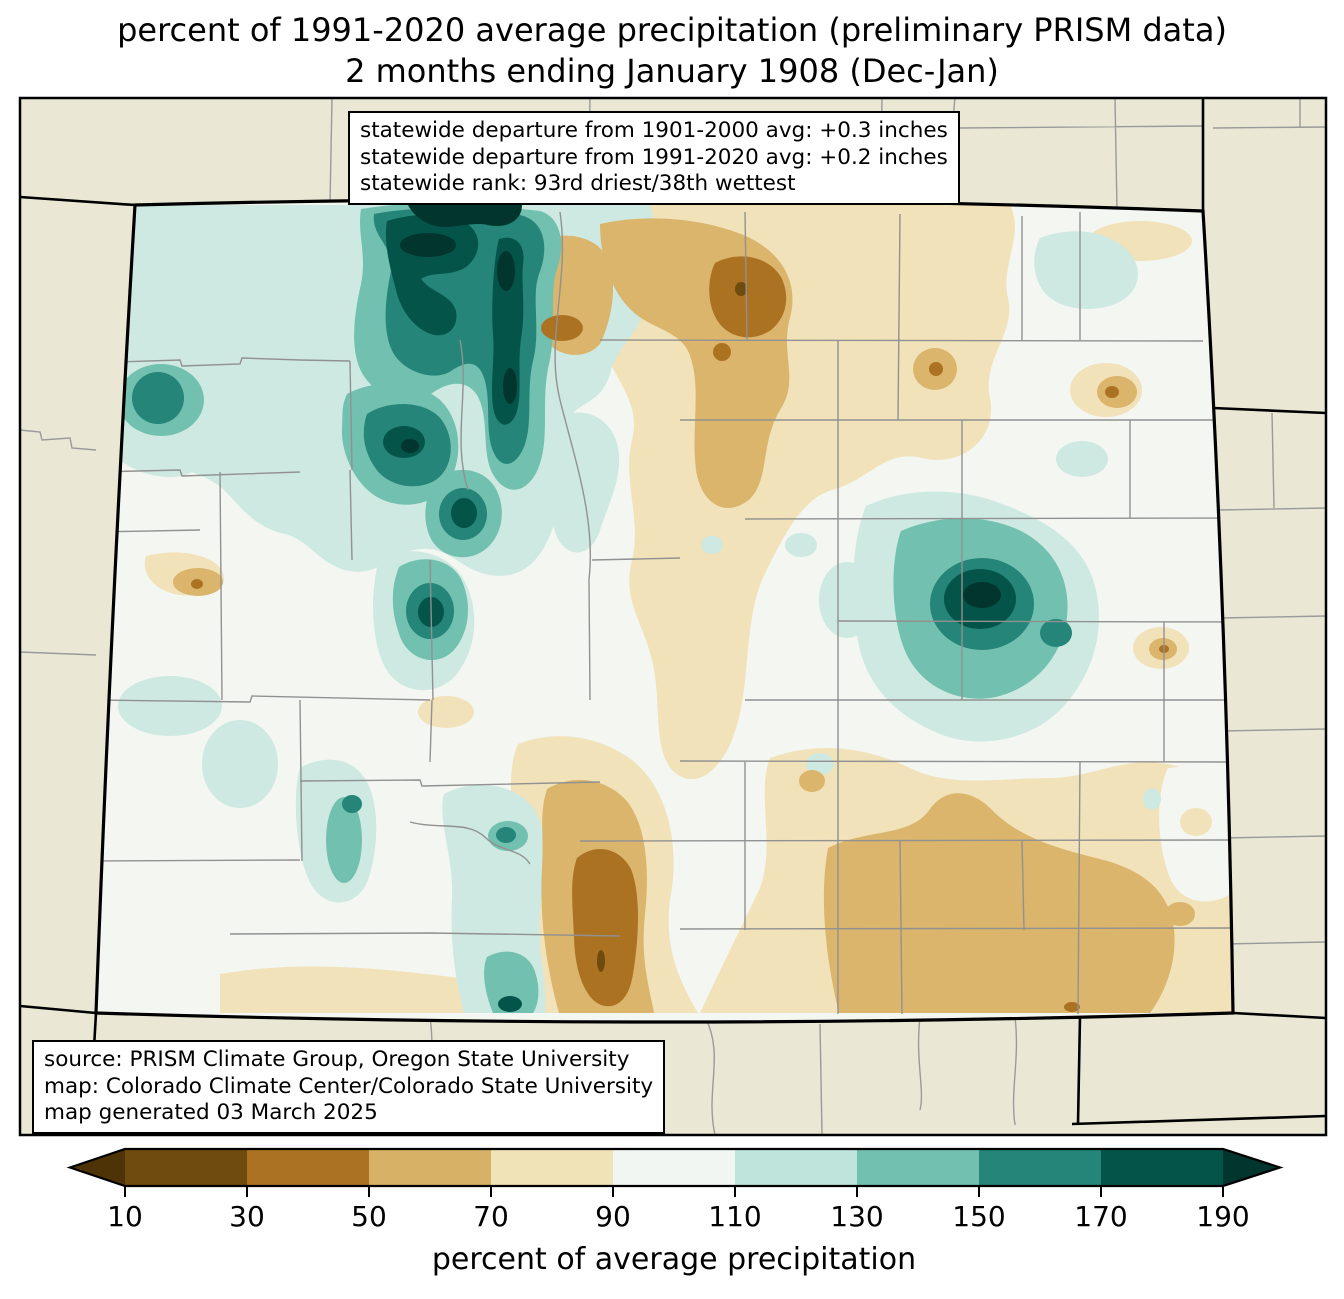 The width and height of the screenshot is (1344, 1299). What do you see at coordinates (211, 1113) in the screenshot?
I see `source-line-3: map generated 03 March 2025` at bounding box center [211, 1113].